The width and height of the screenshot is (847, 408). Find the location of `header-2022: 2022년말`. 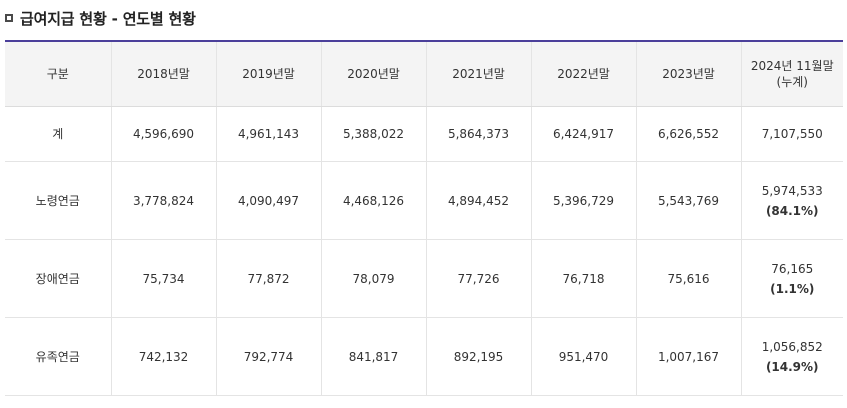

header-2022: 2022년말 is located at coordinates (583, 74).